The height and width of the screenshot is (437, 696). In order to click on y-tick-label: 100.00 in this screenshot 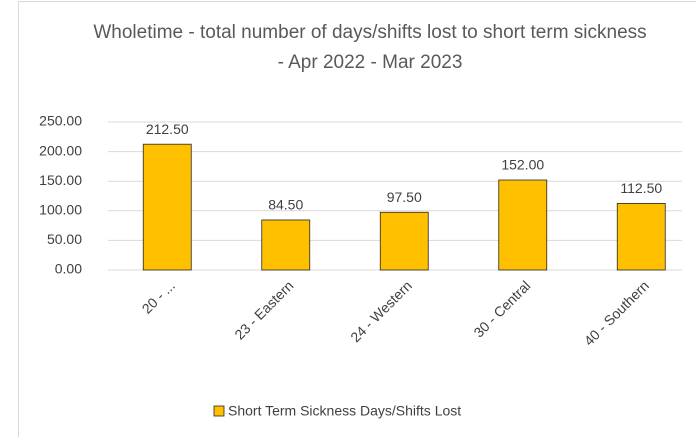, I will do `click(60, 210)`.